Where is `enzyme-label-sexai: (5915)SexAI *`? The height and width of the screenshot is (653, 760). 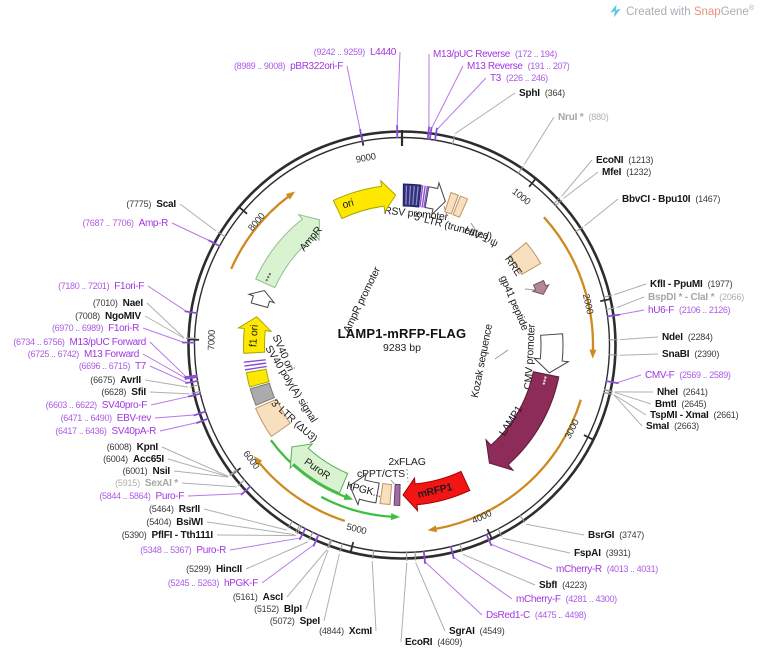 enzyme-label-sexai: (5915)SexAI * is located at coordinates (146, 483).